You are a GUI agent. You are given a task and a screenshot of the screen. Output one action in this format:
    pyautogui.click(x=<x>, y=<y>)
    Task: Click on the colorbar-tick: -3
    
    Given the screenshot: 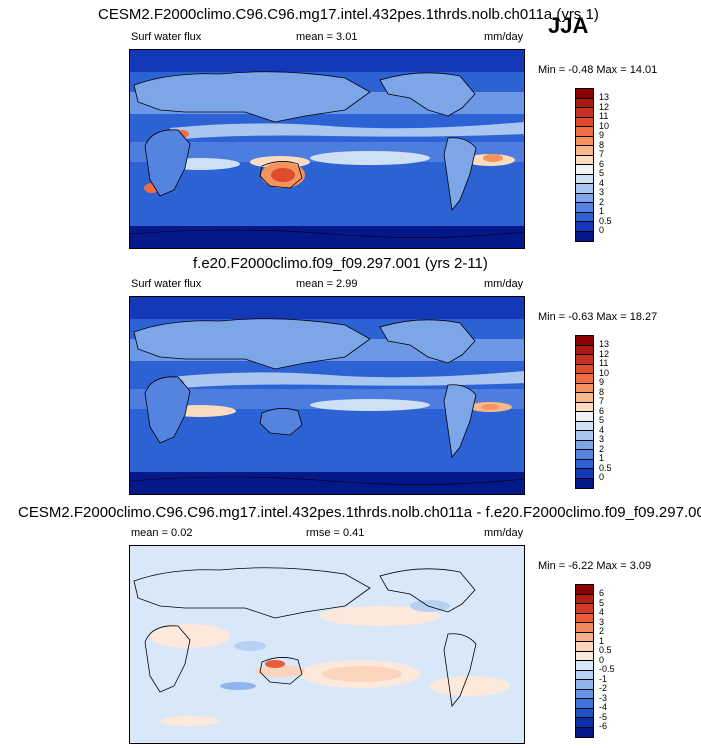 What is the action you would take?
    pyautogui.click(x=603, y=697)
    